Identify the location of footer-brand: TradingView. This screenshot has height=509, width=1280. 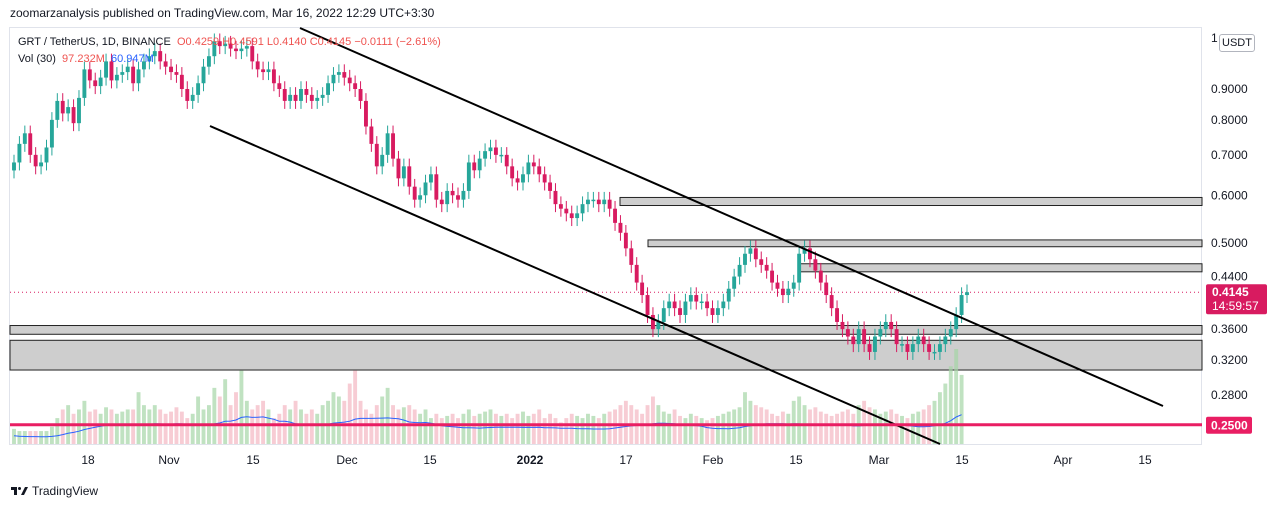
(54, 491).